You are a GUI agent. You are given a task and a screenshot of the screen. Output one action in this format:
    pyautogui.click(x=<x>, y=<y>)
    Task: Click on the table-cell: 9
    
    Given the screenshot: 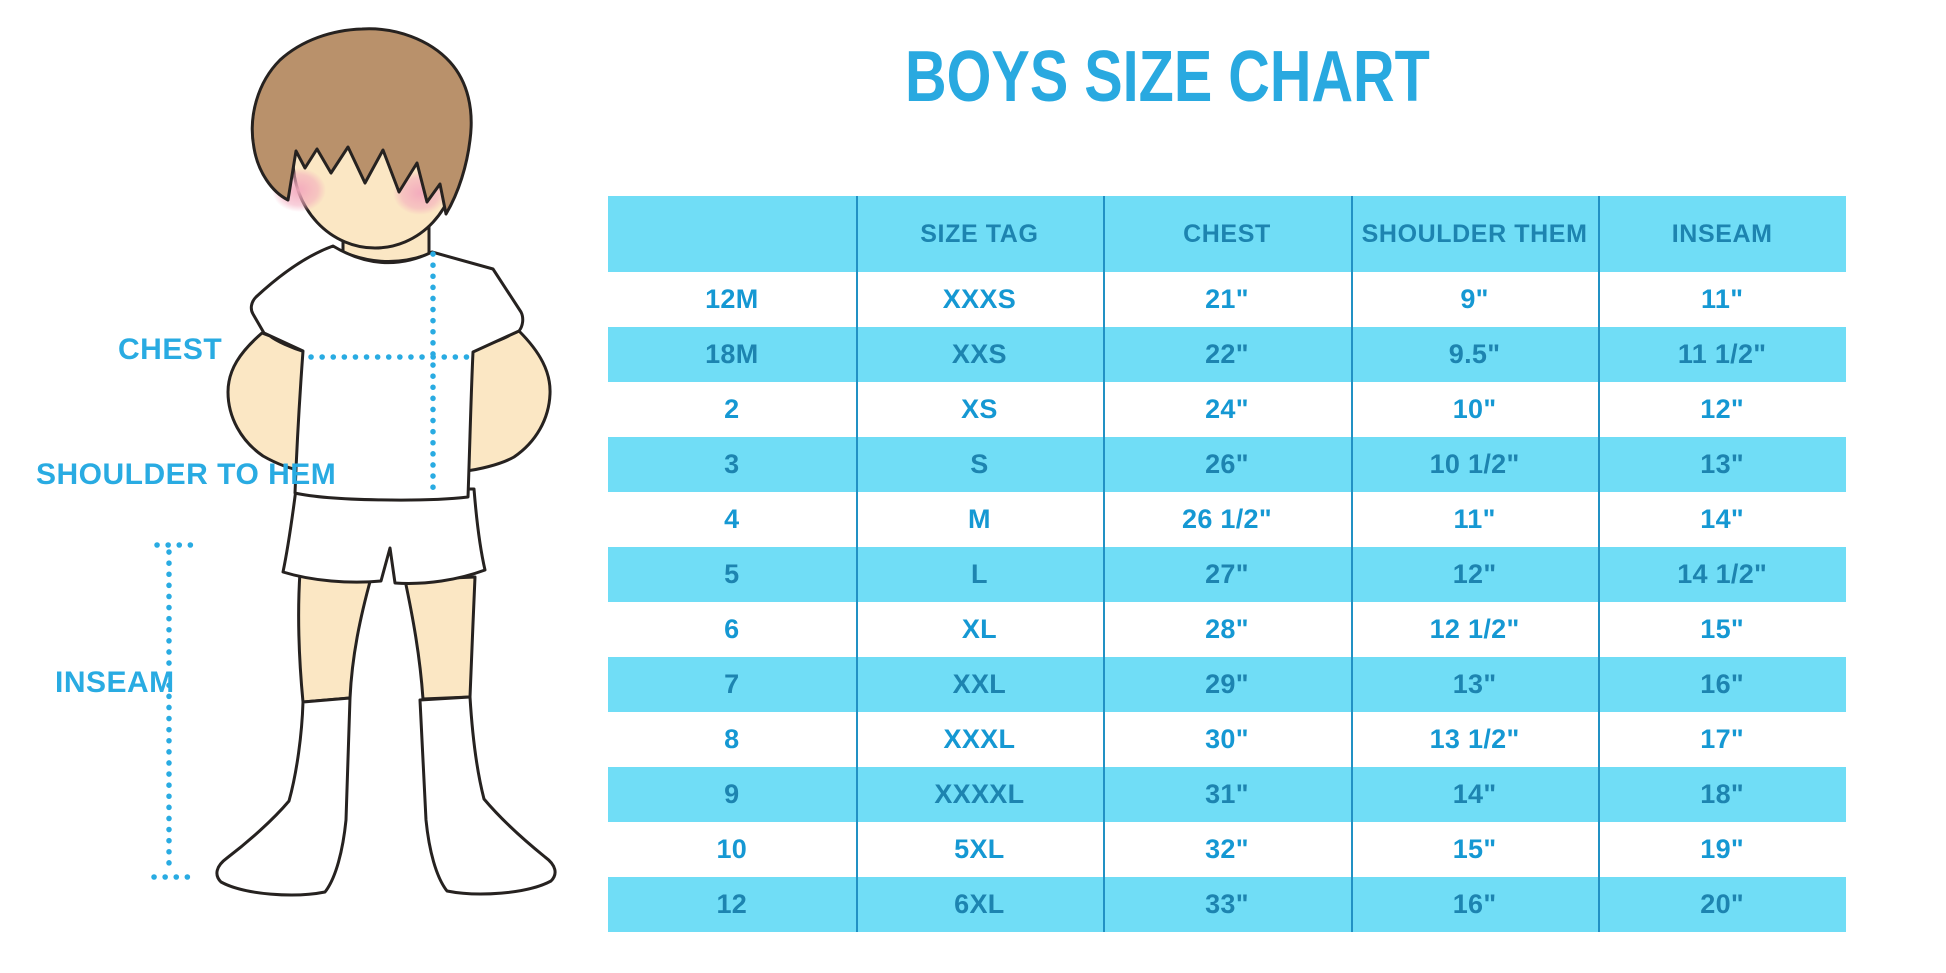 What is the action you would take?
    pyautogui.click(x=732, y=794)
    